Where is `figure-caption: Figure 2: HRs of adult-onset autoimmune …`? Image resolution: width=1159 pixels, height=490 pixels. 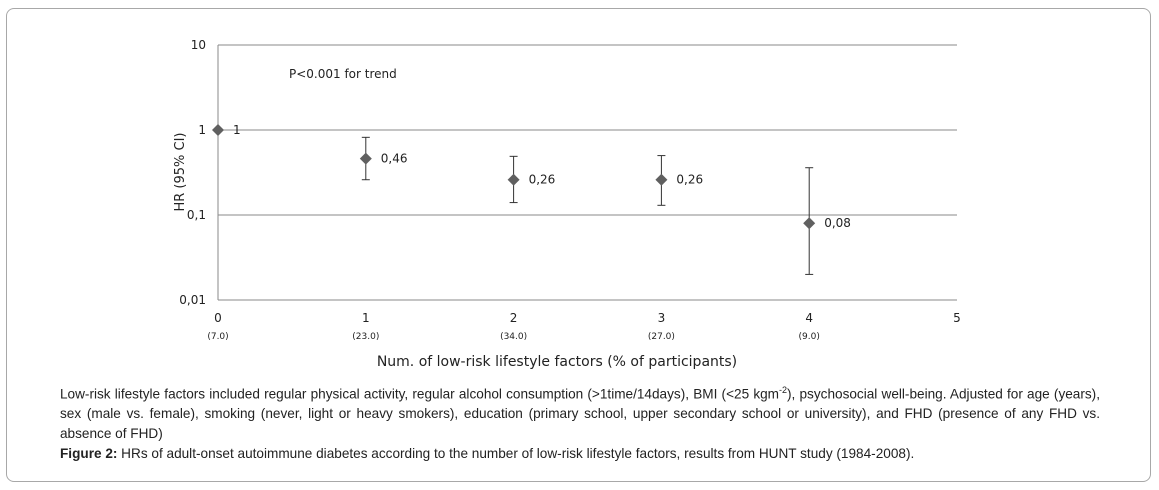 figure-caption: Figure 2: HRs of adult-onset autoimmune … is located at coordinates (590, 453).